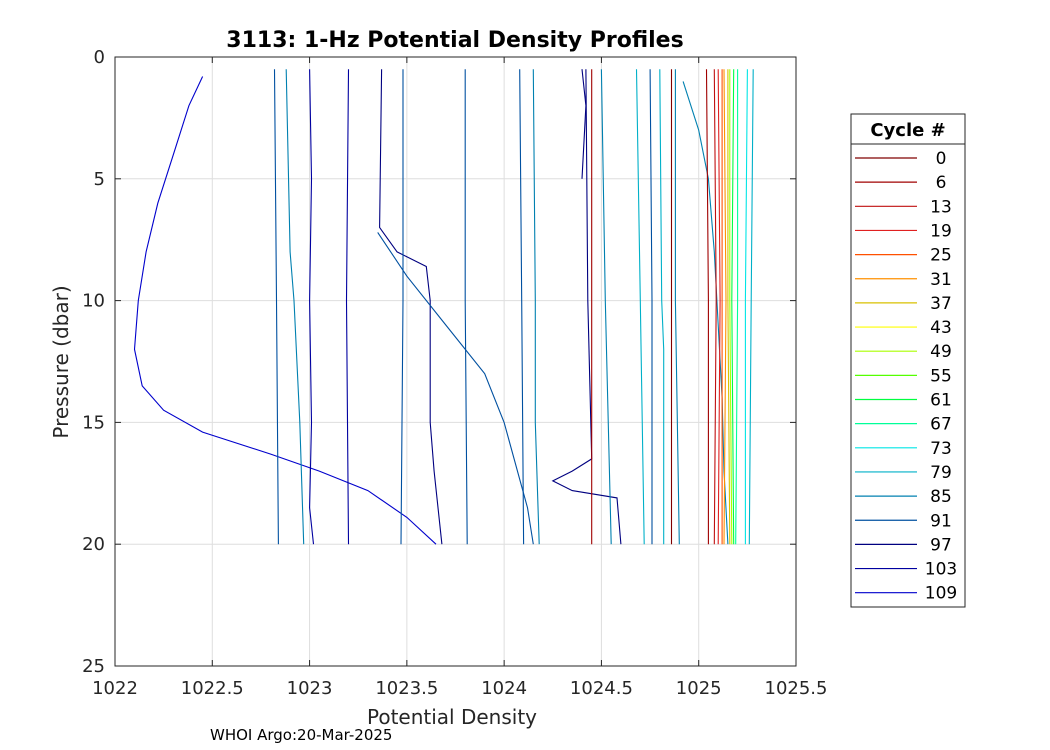  What do you see at coordinates (452, 717) in the screenshot?
I see `x-axis-label: Potential Density` at bounding box center [452, 717].